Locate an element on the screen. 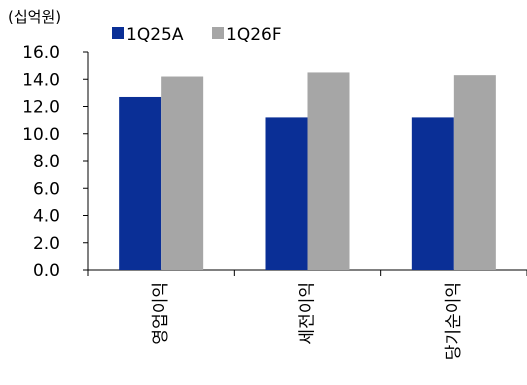 The height and width of the screenshot is (385, 527). y-tick-label: 16.0 is located at coordinates (41, 53).